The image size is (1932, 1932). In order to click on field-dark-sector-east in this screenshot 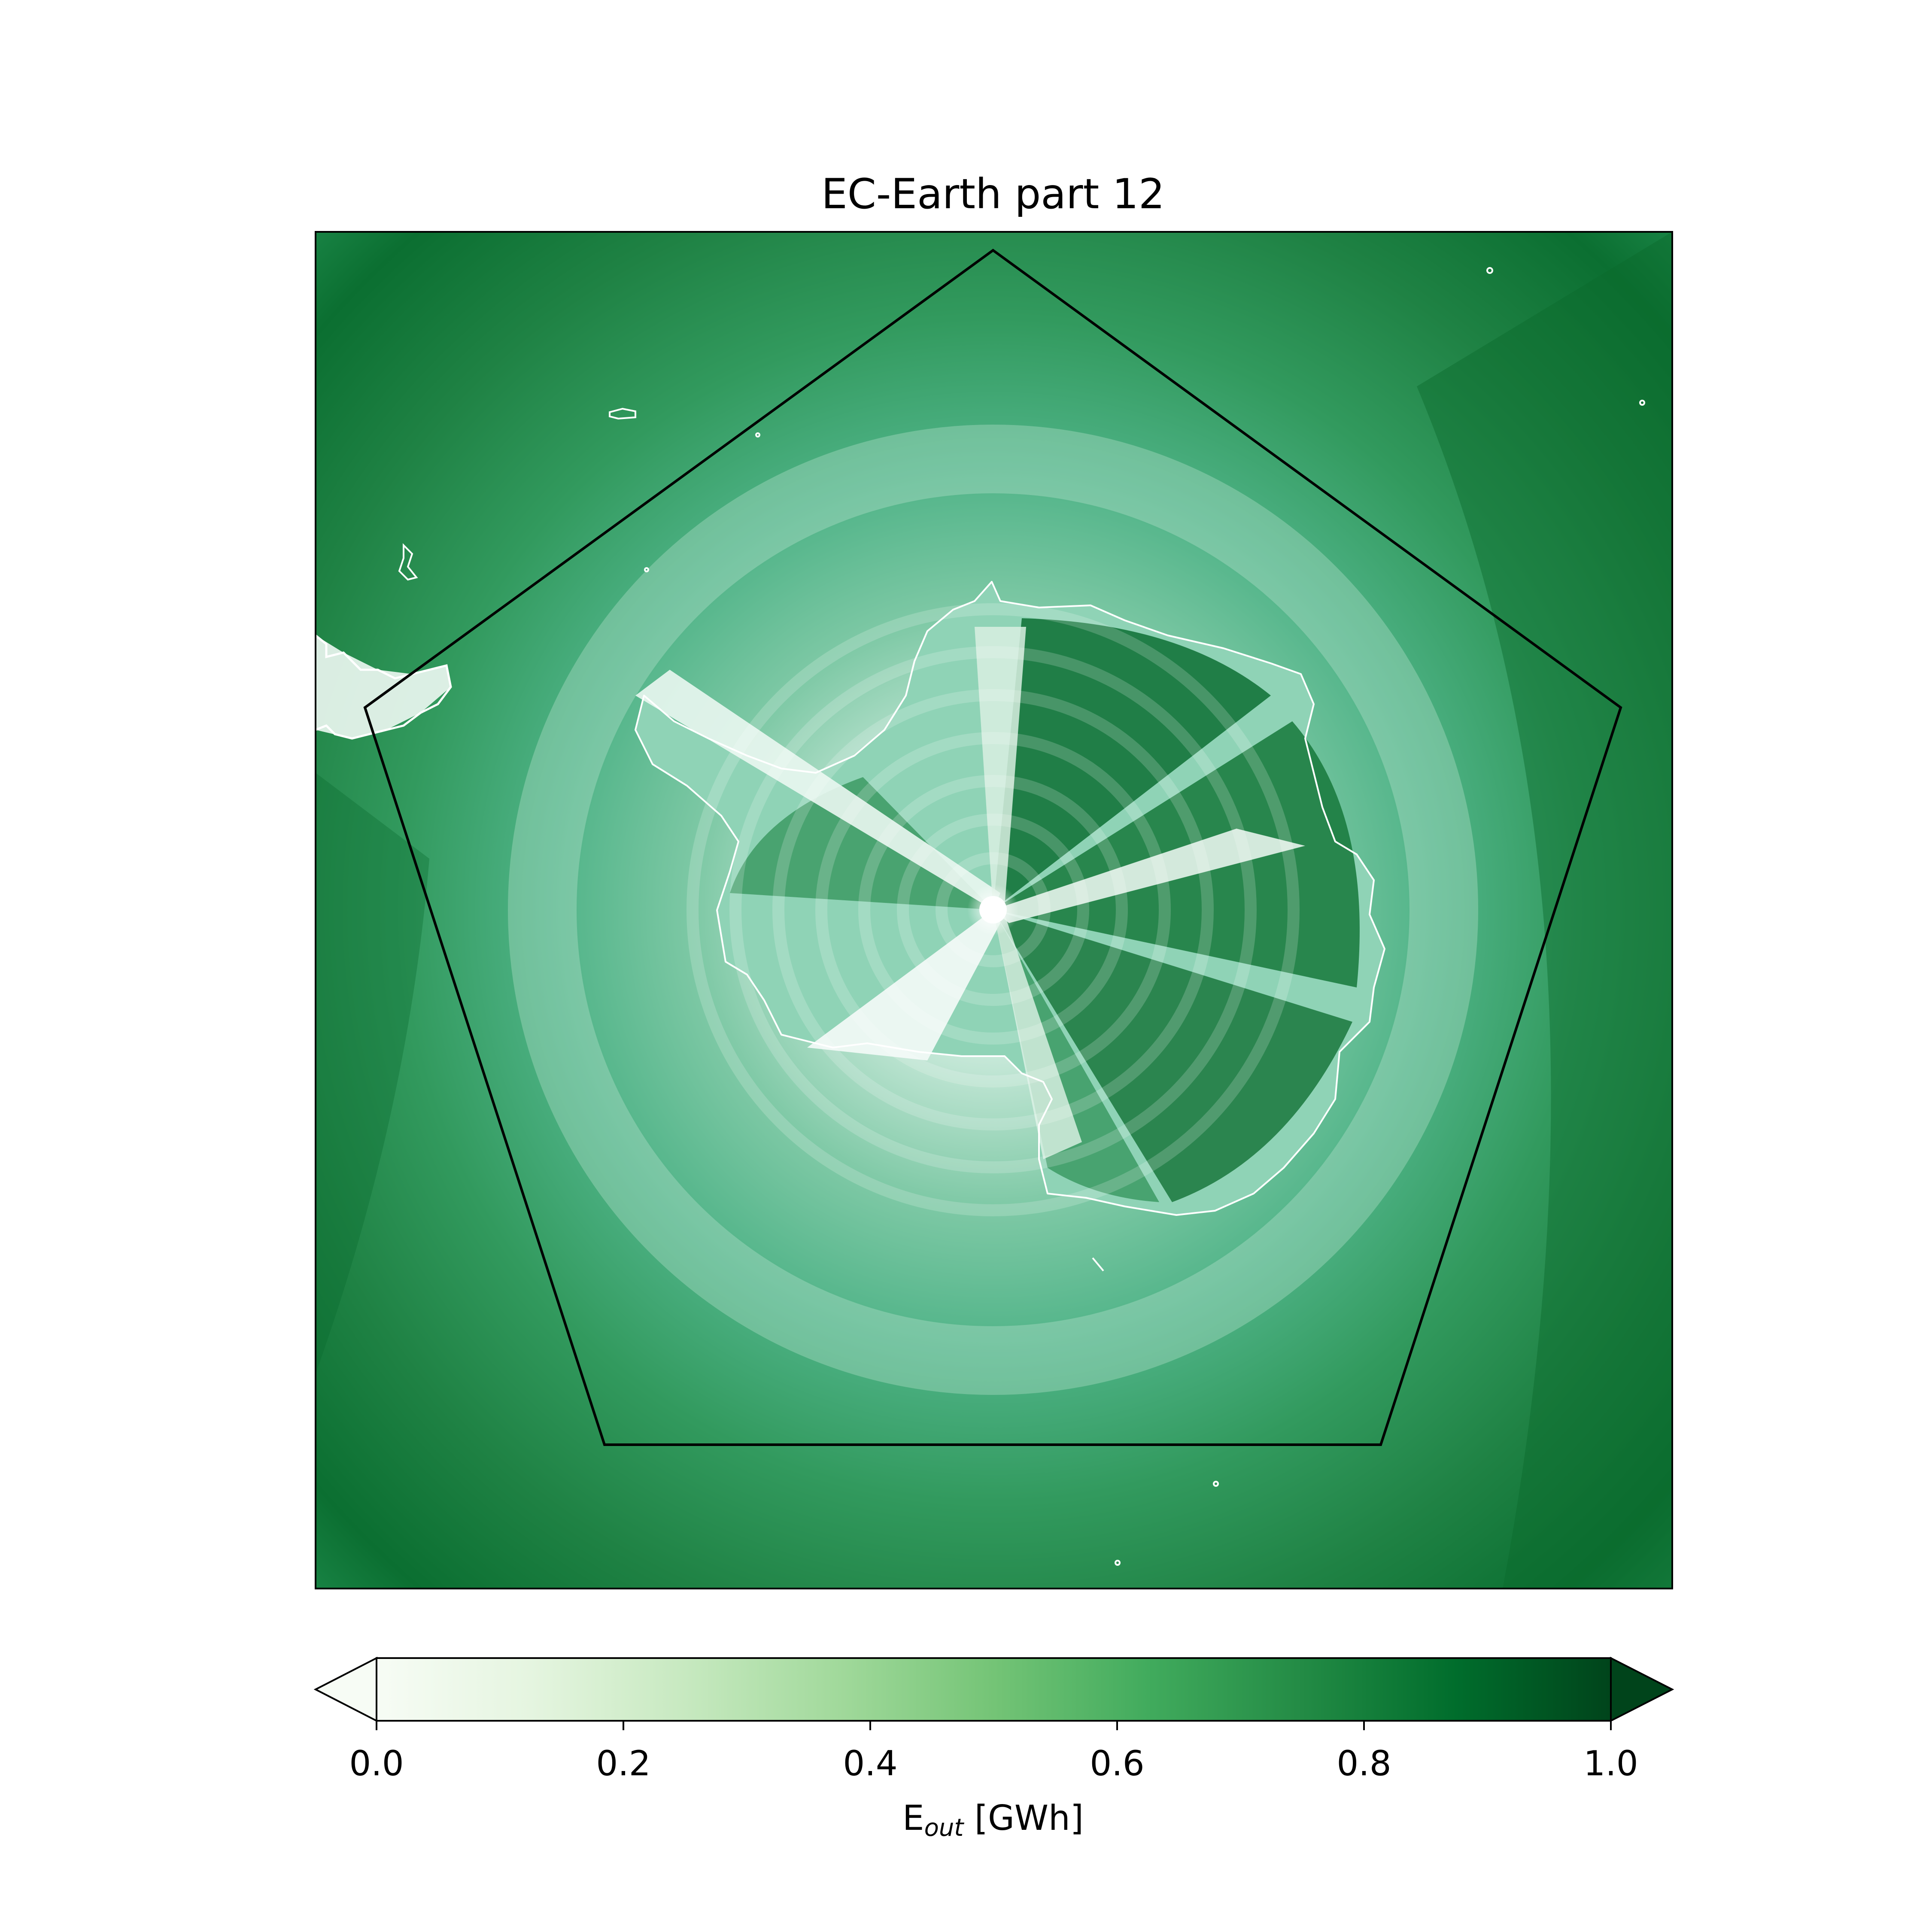, I will do `click(1544, 910)`.